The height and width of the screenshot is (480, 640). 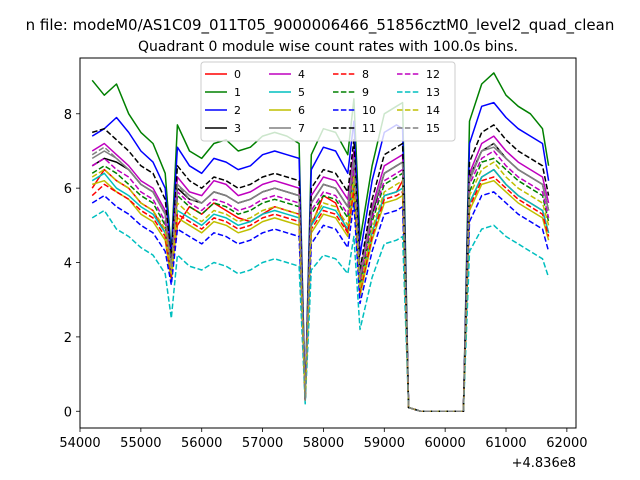 I want to click on legend-label-6: 6, so click(x=301, y=110).